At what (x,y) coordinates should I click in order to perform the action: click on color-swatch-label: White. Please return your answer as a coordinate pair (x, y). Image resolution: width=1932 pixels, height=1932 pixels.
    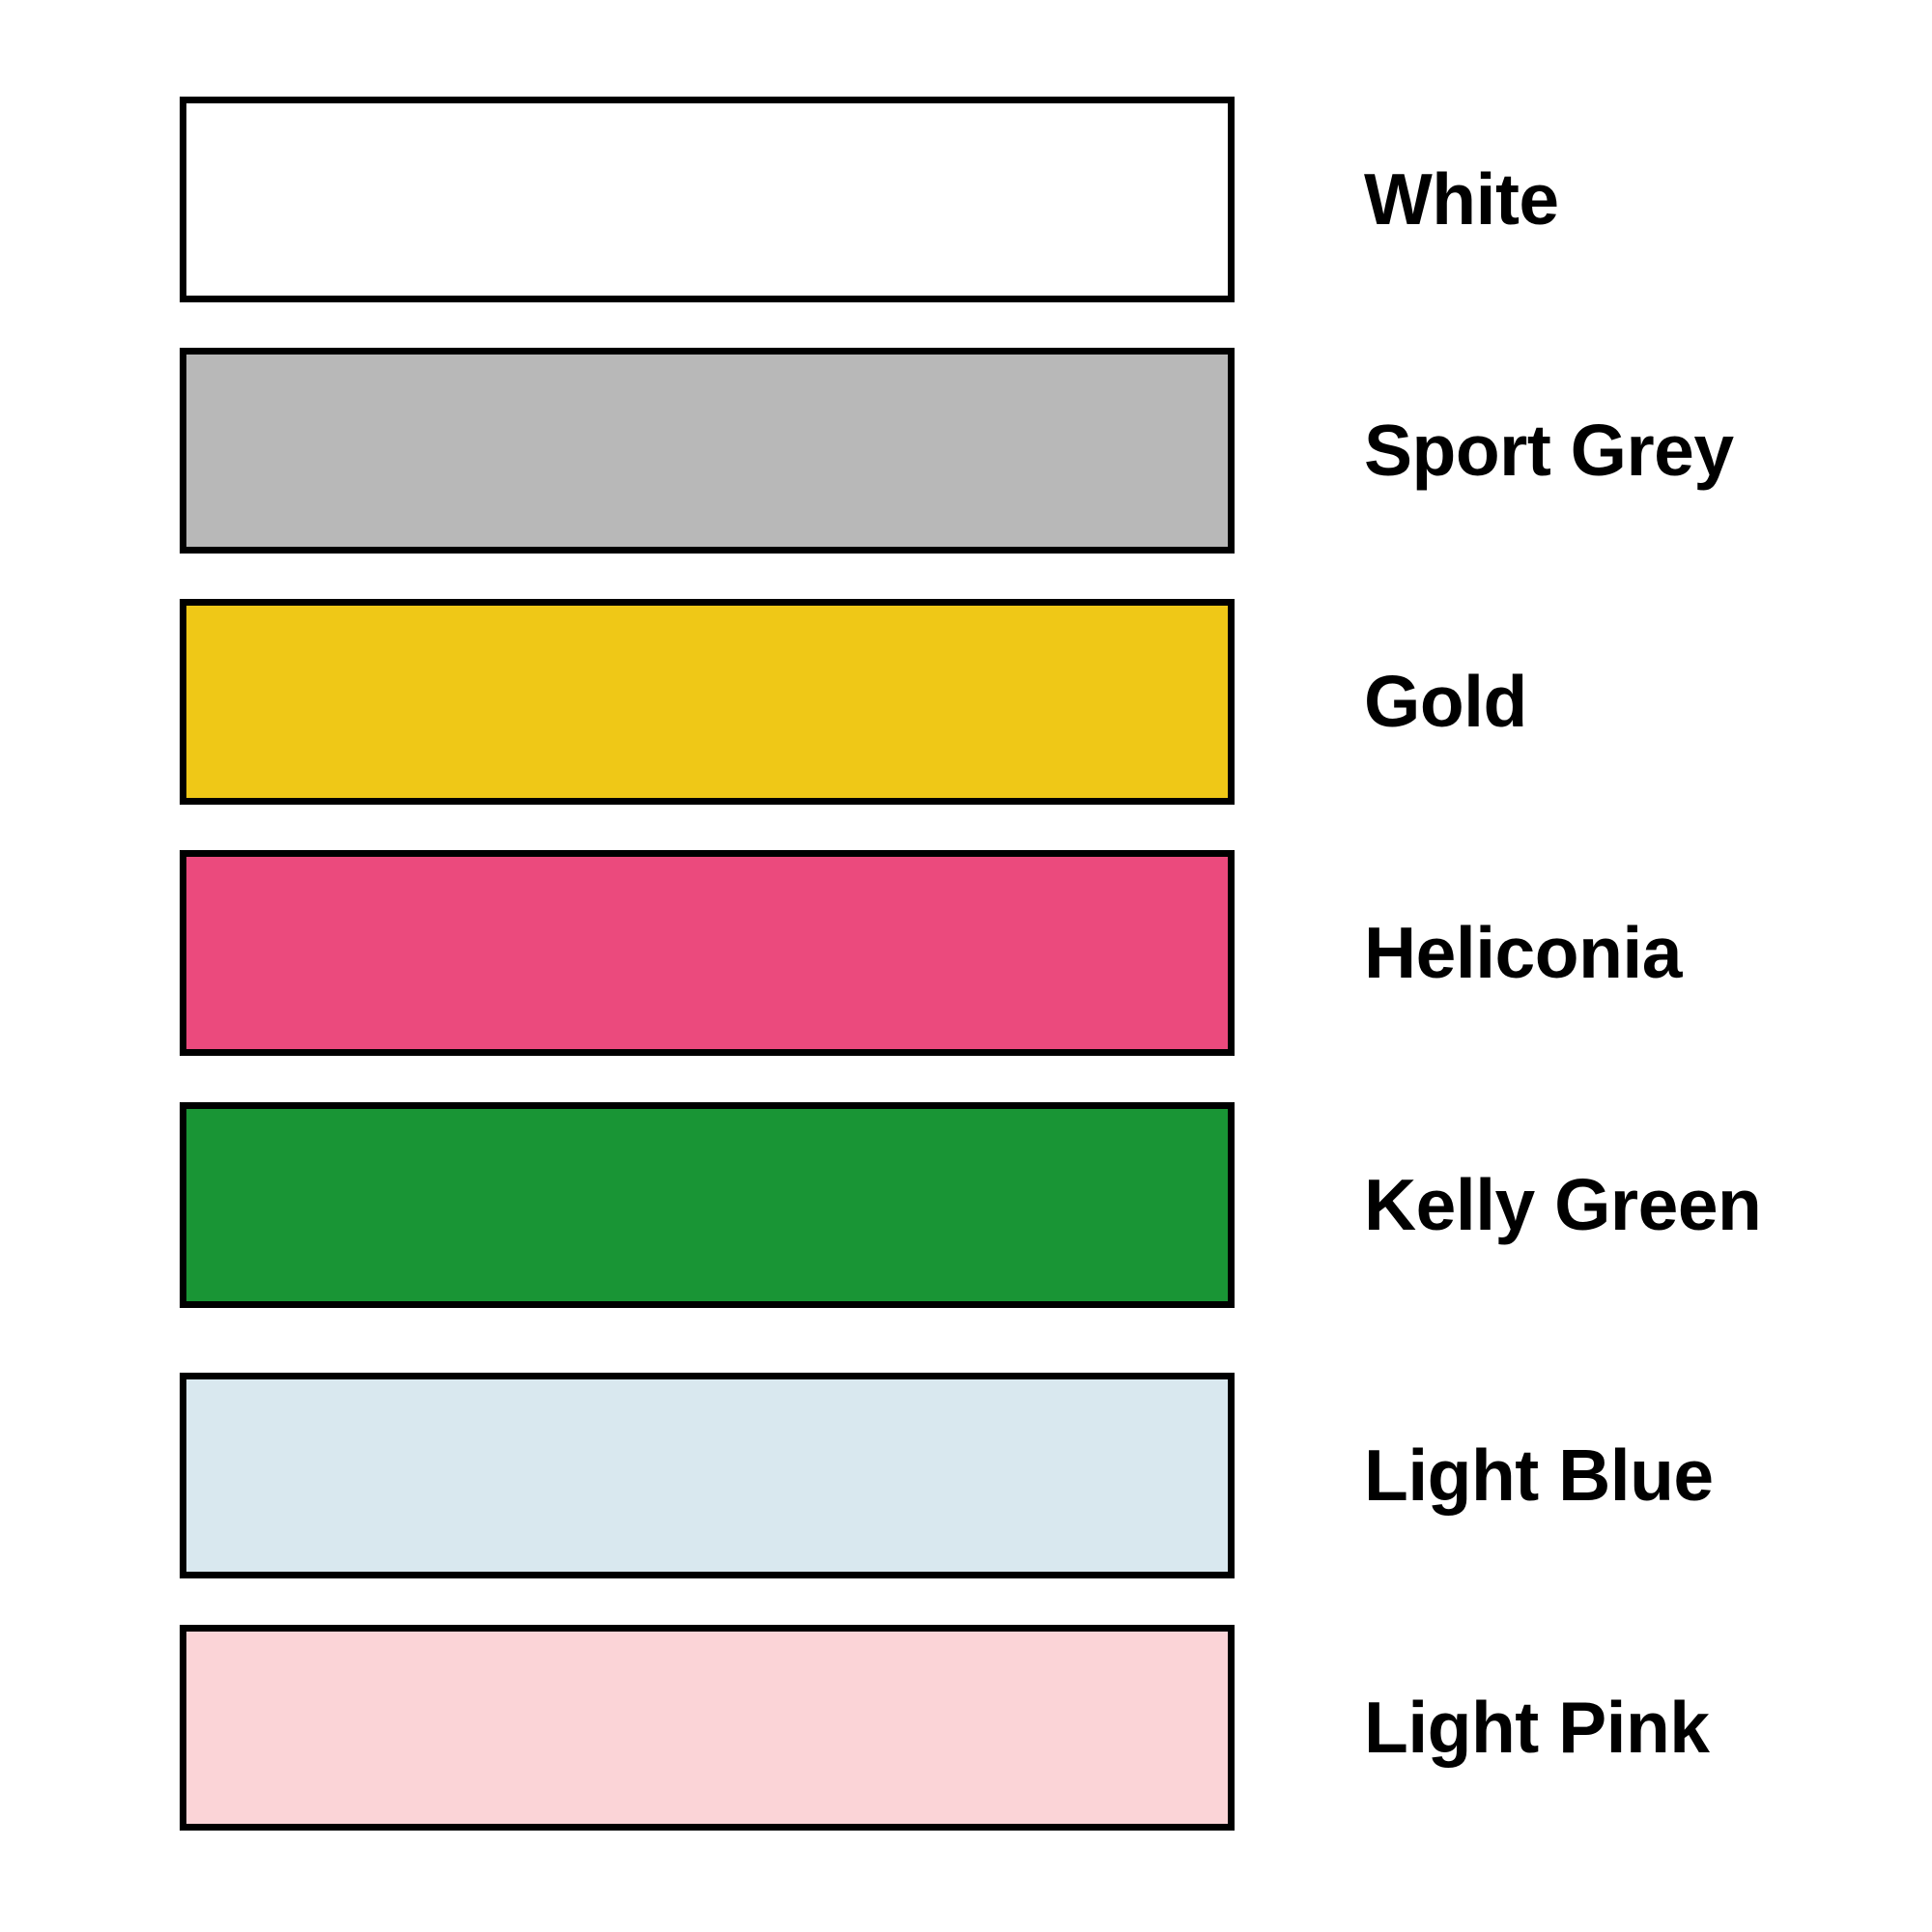
    Looking at the image, I should click on (1461, 199).